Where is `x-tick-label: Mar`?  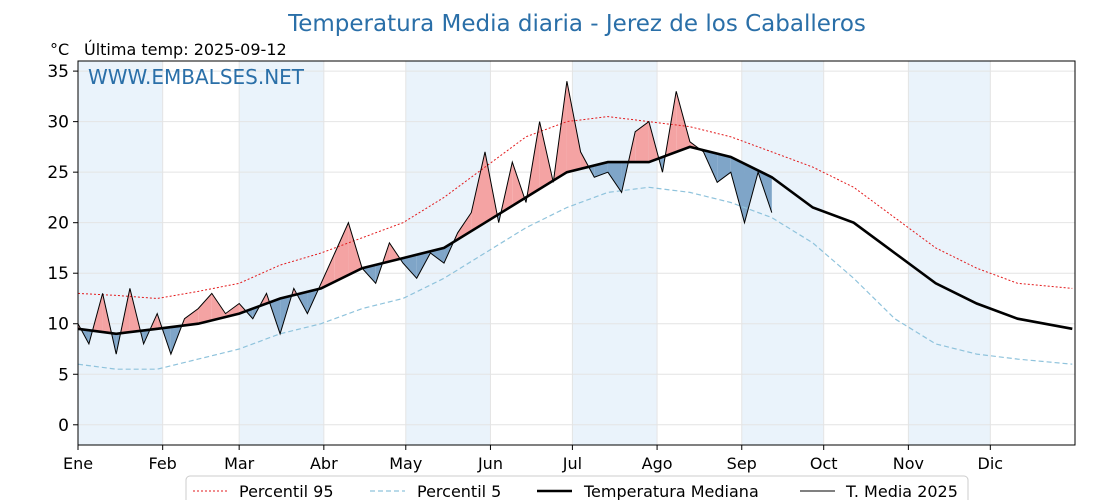
x-tick-label: Mar is located at coordinates (239, 463).